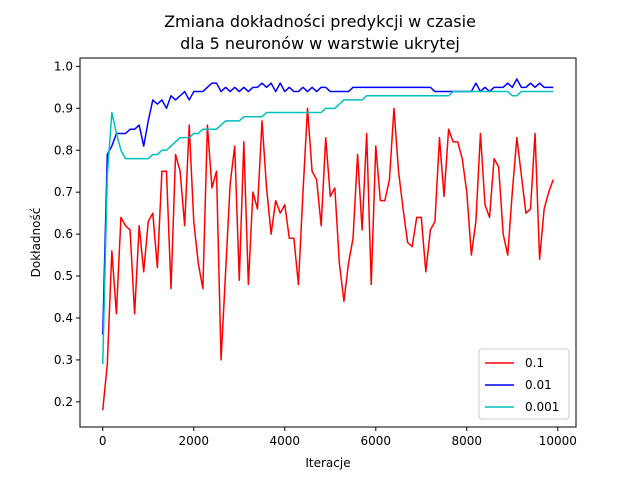  Describe the element at coordinates (63, 318) in the screenshot. I see `y-tick-label: 0.4` at that location.